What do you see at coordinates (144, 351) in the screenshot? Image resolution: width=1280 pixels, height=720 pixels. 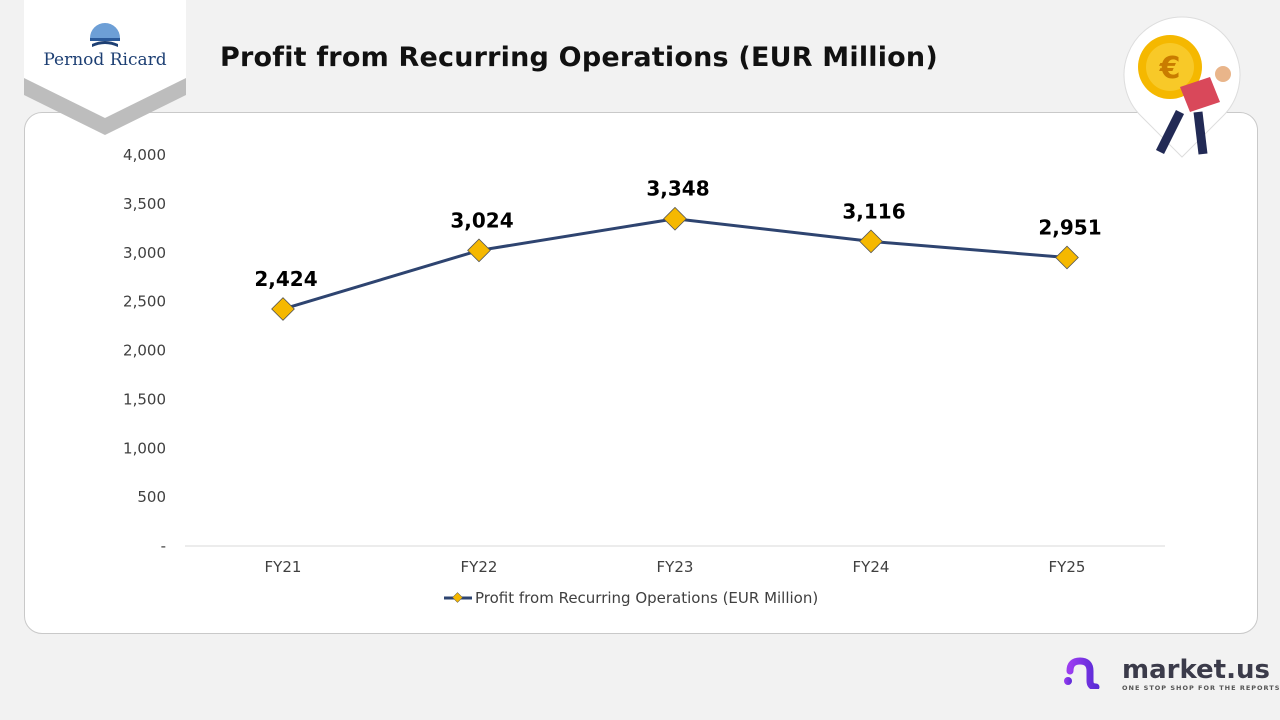 I see `y-tick-label: 2,000` at bounding box center [144, 351].